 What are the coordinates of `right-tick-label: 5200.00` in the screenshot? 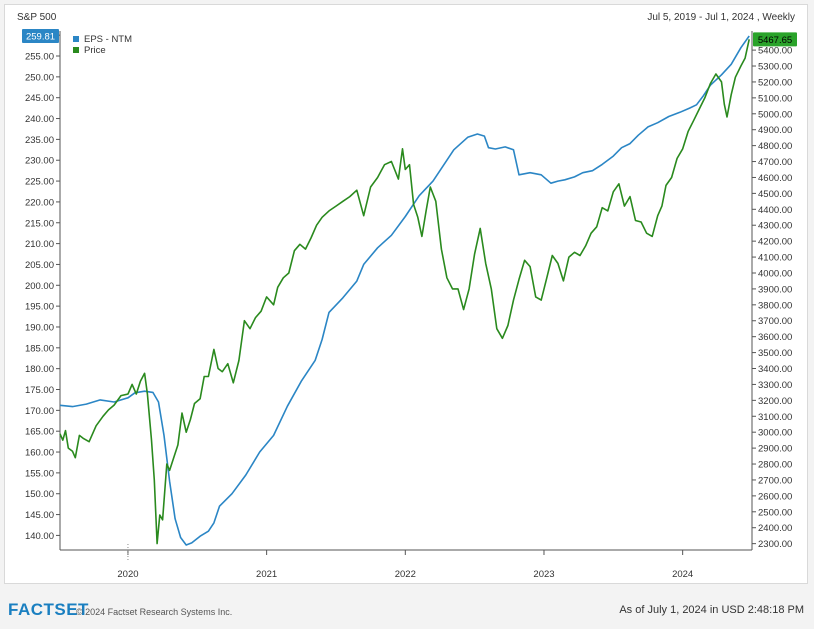 It's located at (775, 82).